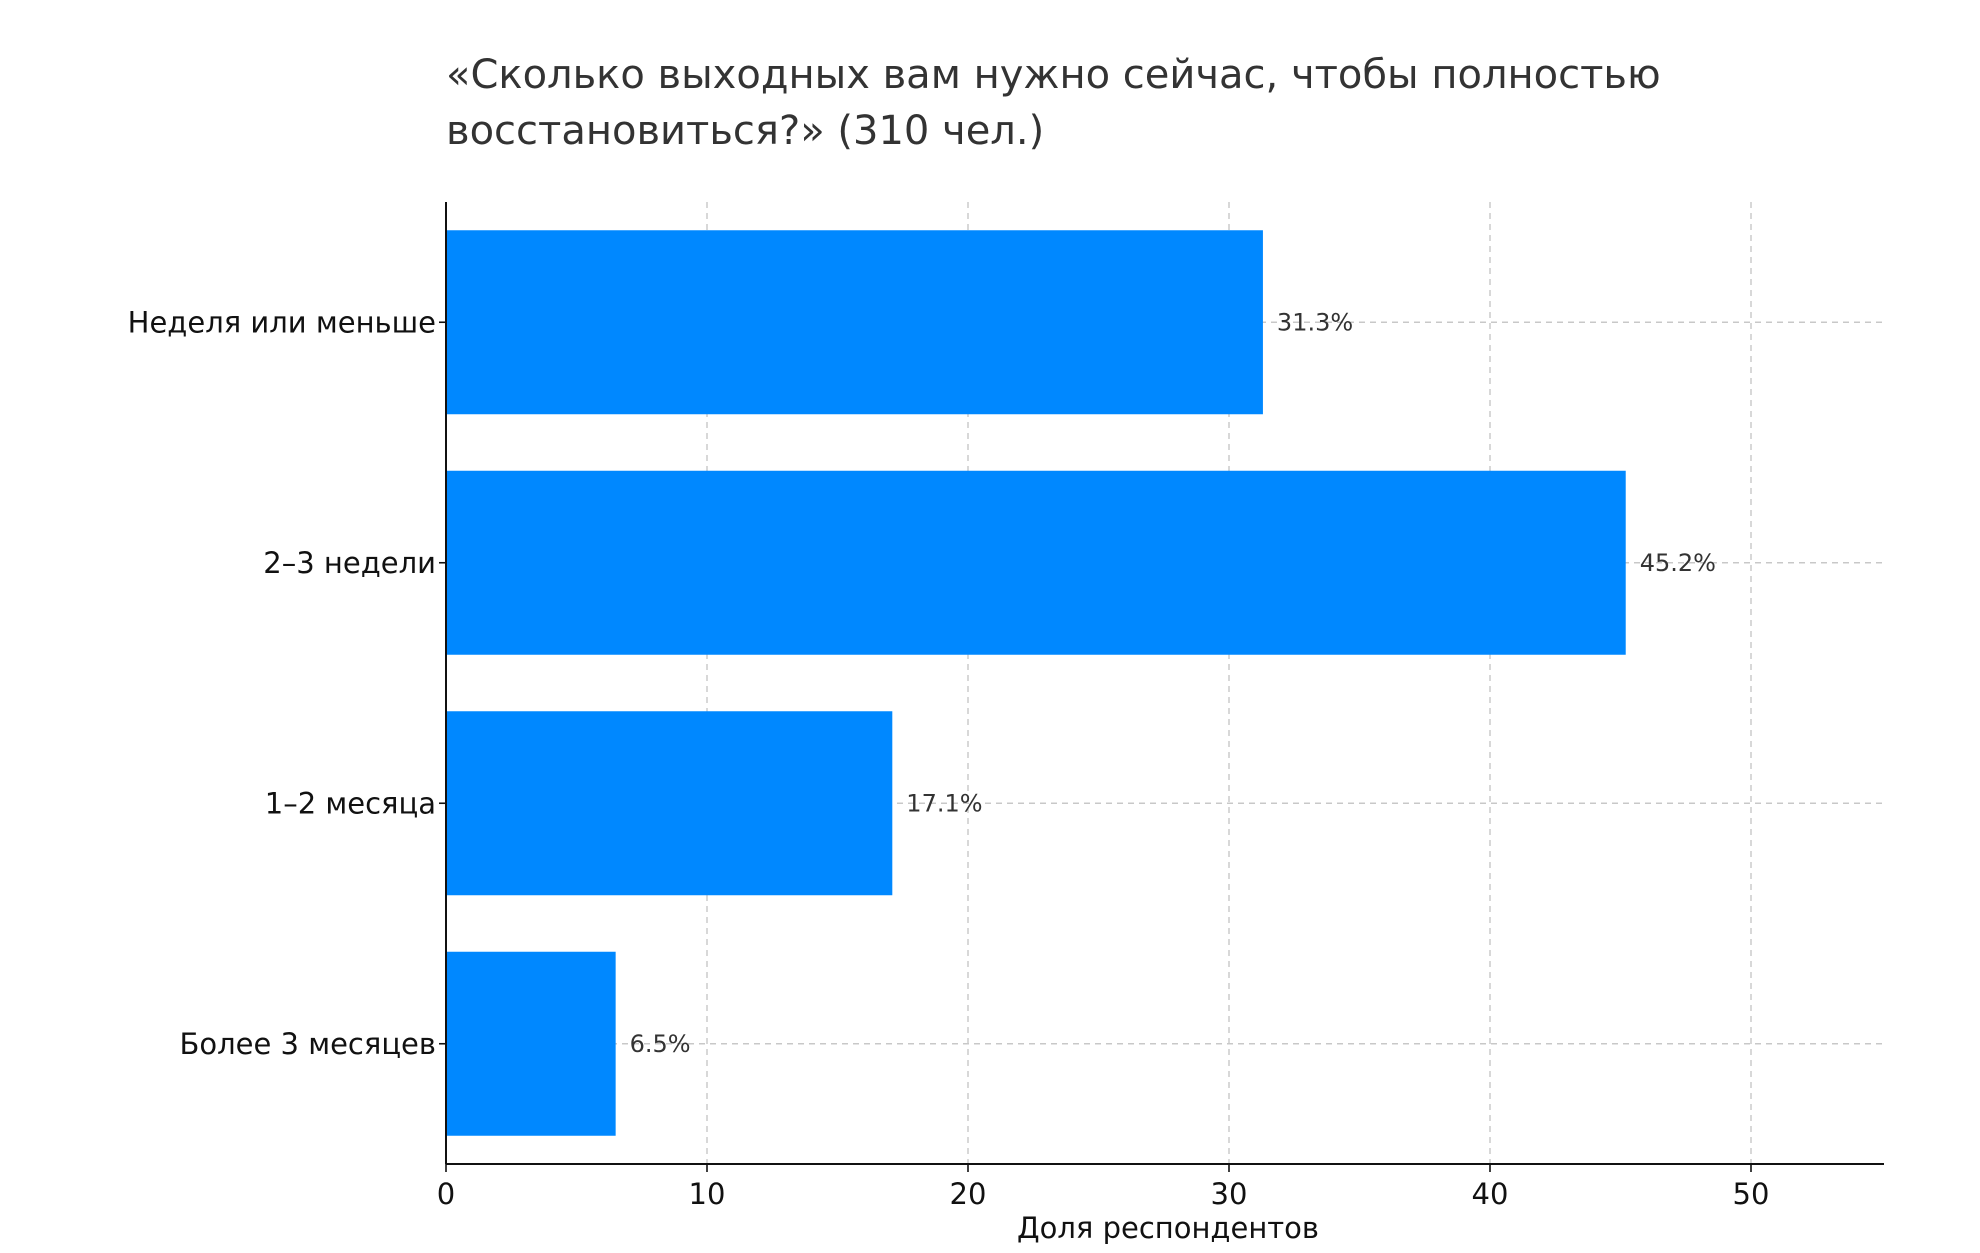  Describe the element at coordinates (446, 1194) in the screenshot. I see `x-tick-label: 0` at that location.